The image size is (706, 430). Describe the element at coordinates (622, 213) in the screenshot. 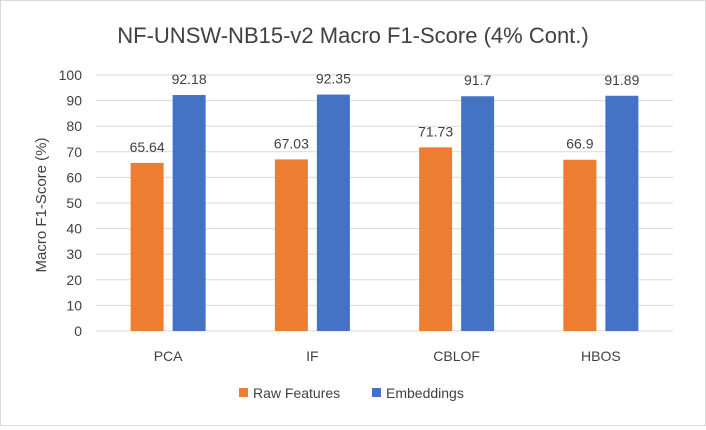

I see `bar-embeddings-hbos` at that location.